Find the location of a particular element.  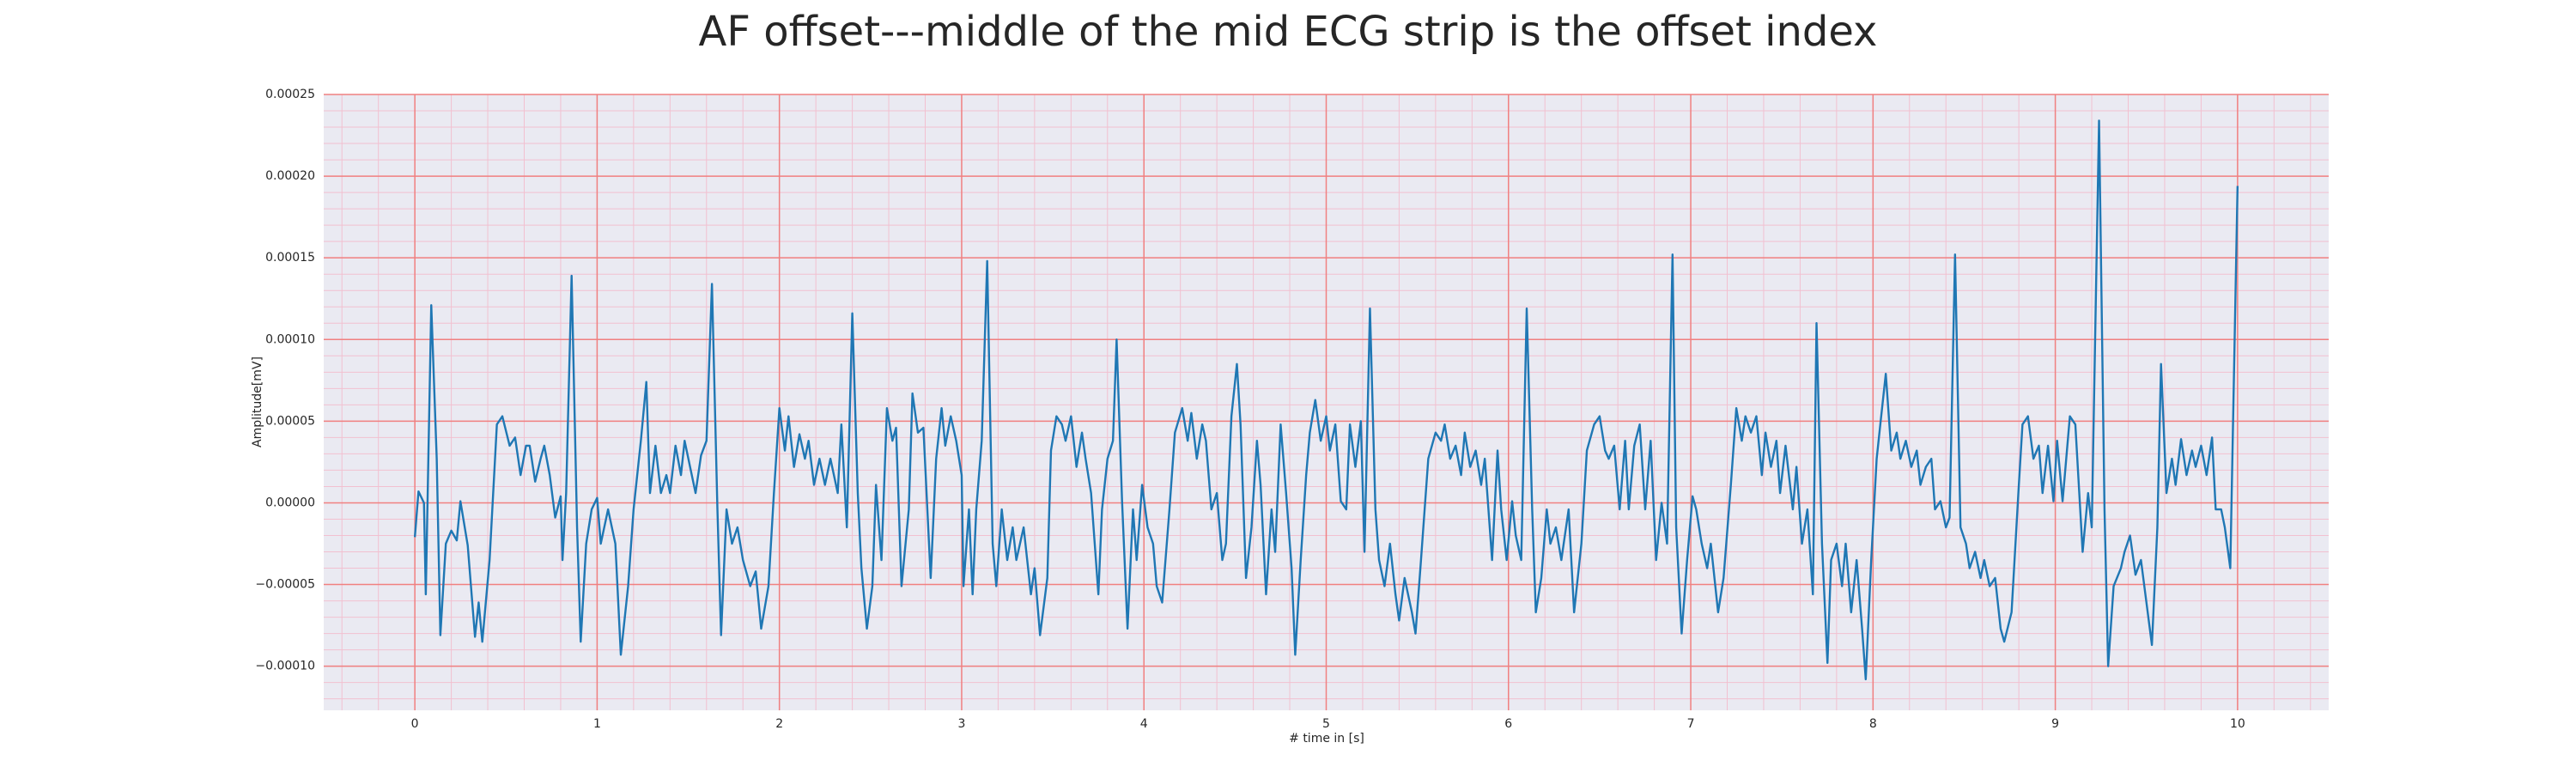

y-axis-label: Amplitude[mV] is located at coordinates (258, 401).